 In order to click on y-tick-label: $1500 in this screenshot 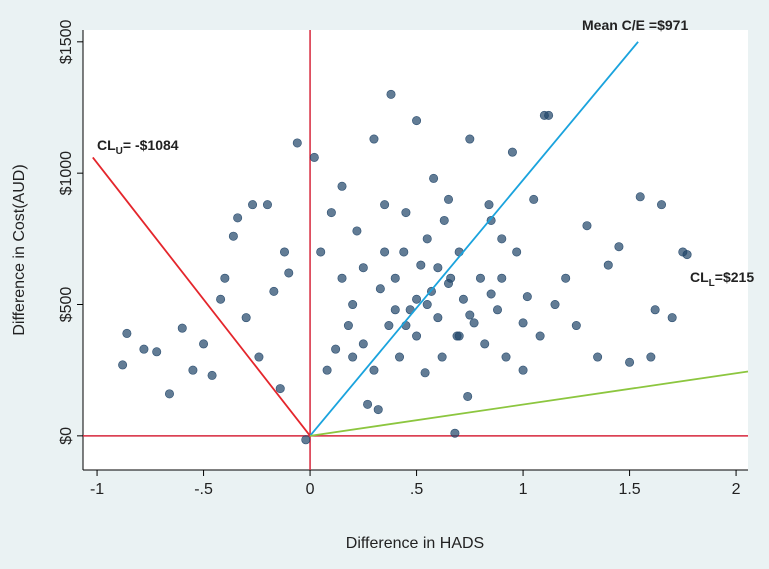, I will do `click(66, 41)`.